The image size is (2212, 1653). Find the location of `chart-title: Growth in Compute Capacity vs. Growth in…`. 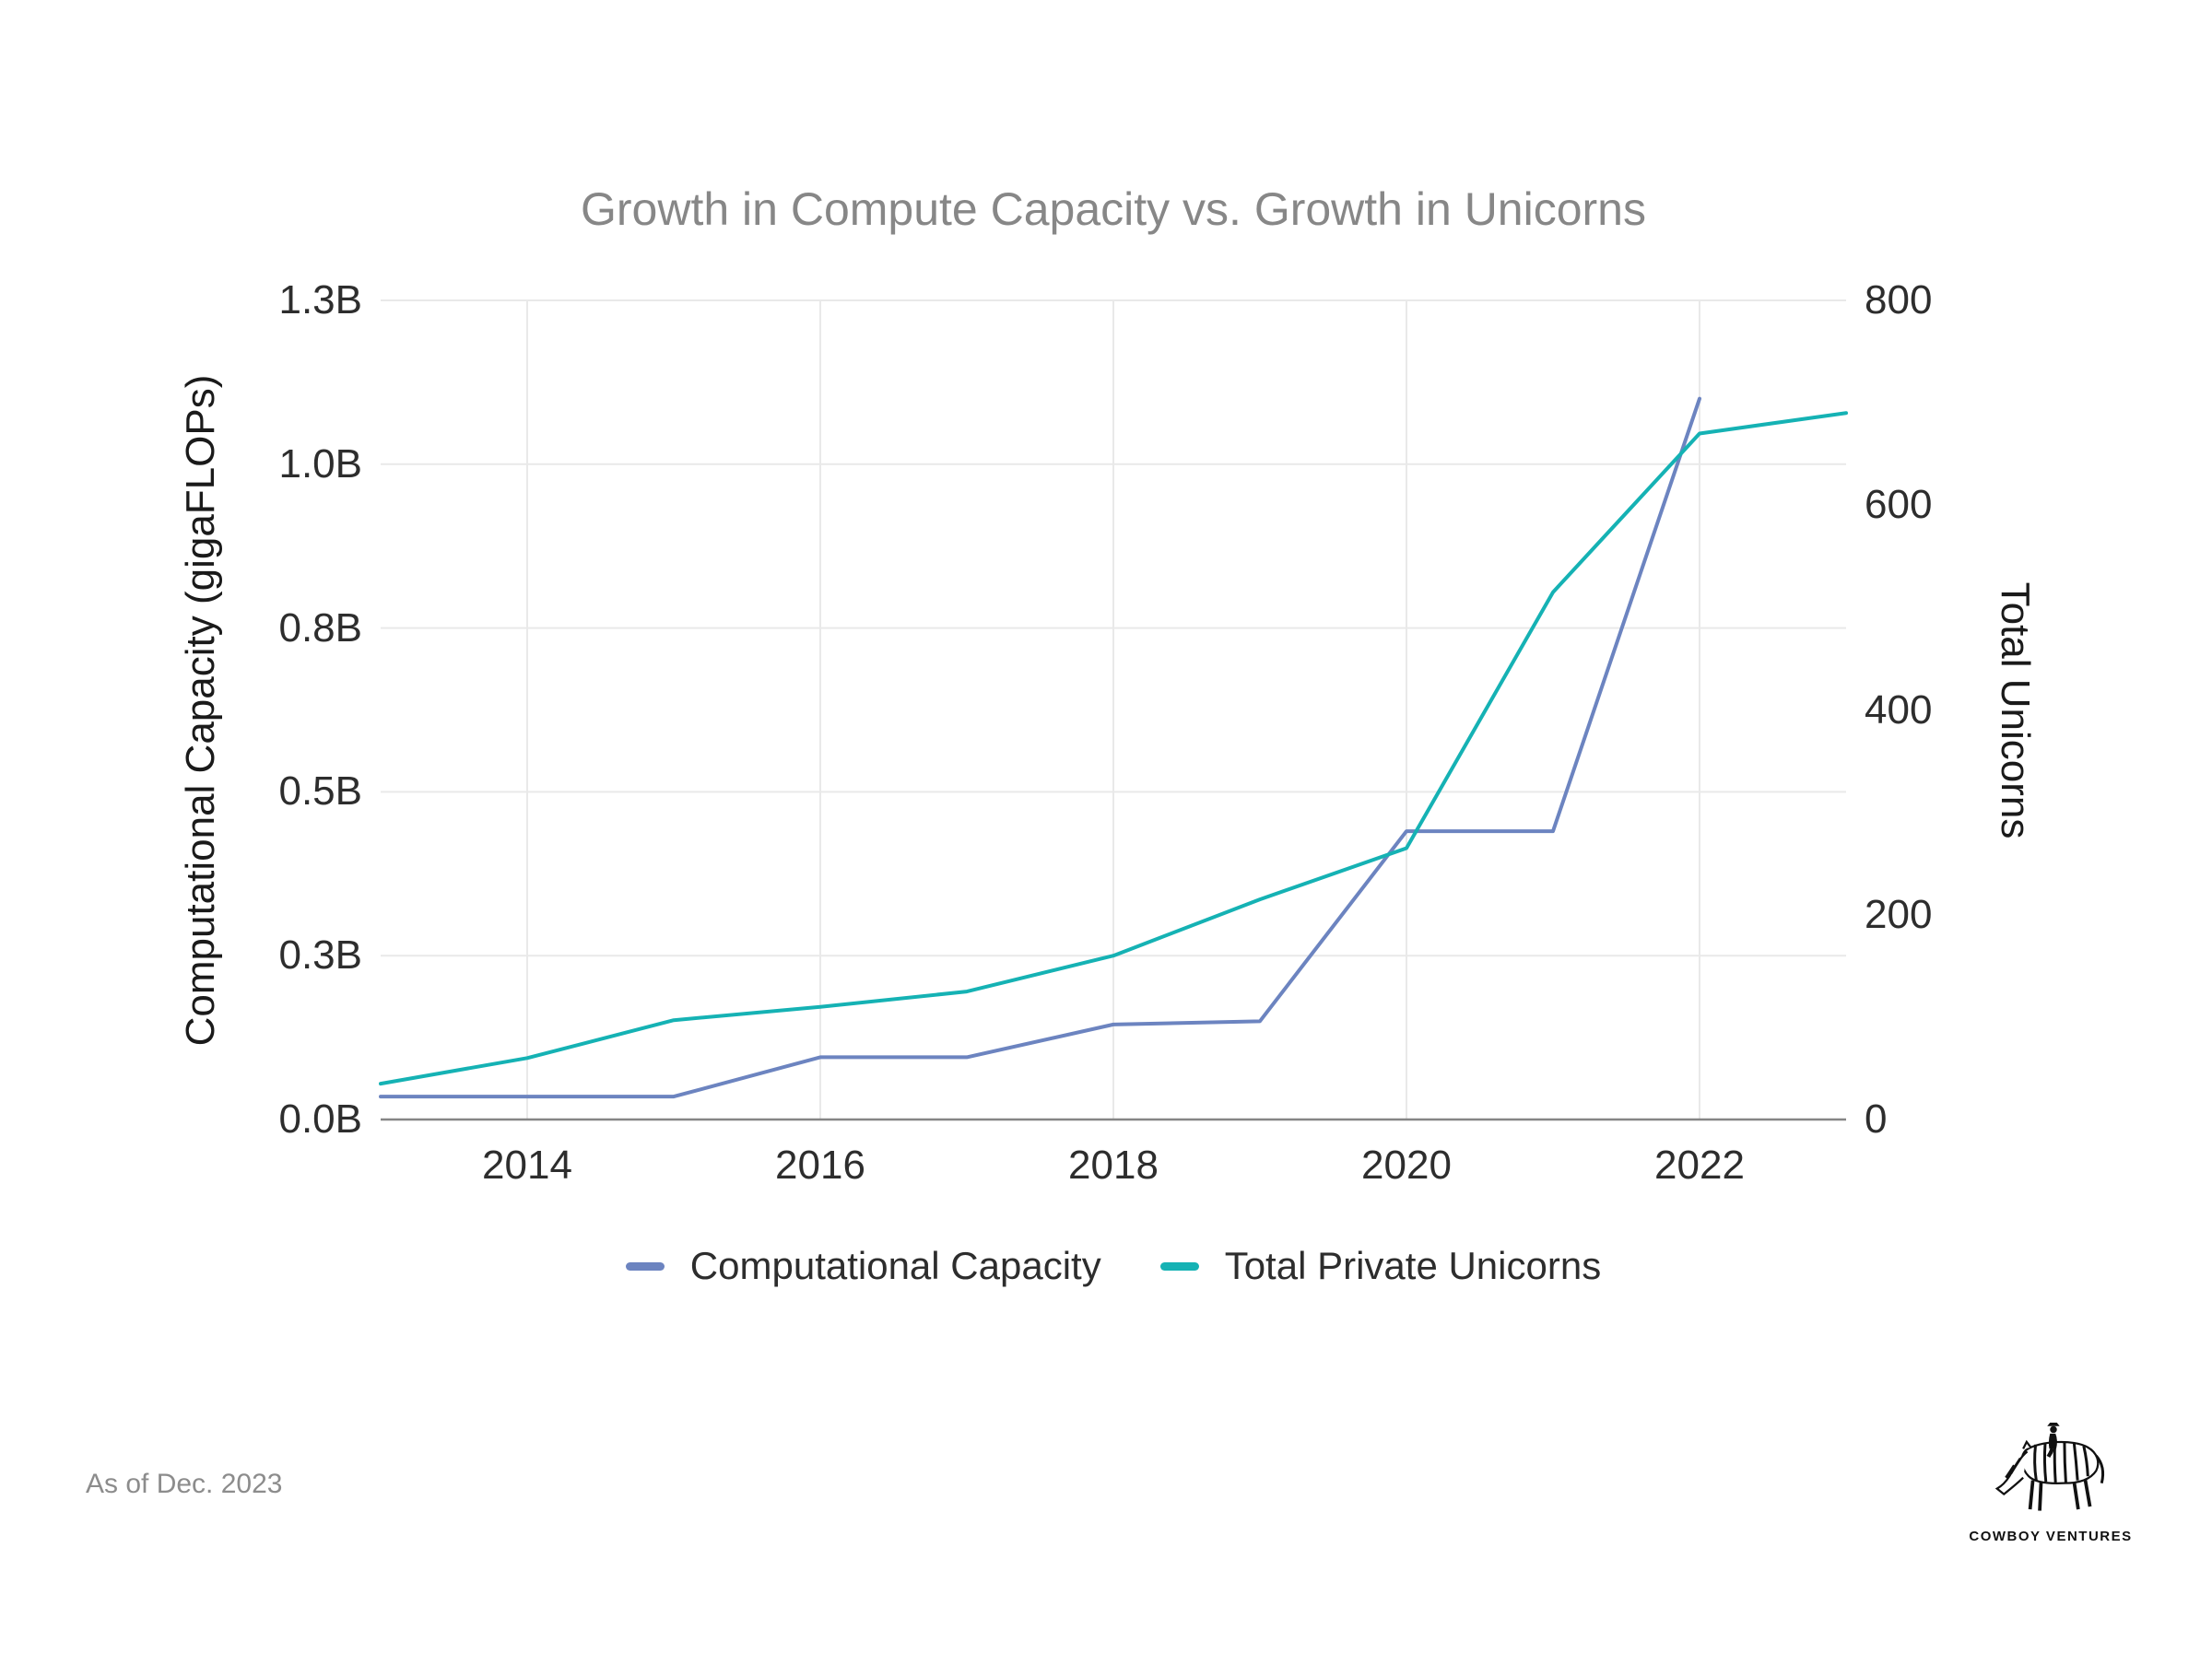

chart-title: Growth in Compute Capacity vs. Growth in… is located at coordinates (1113, 209).